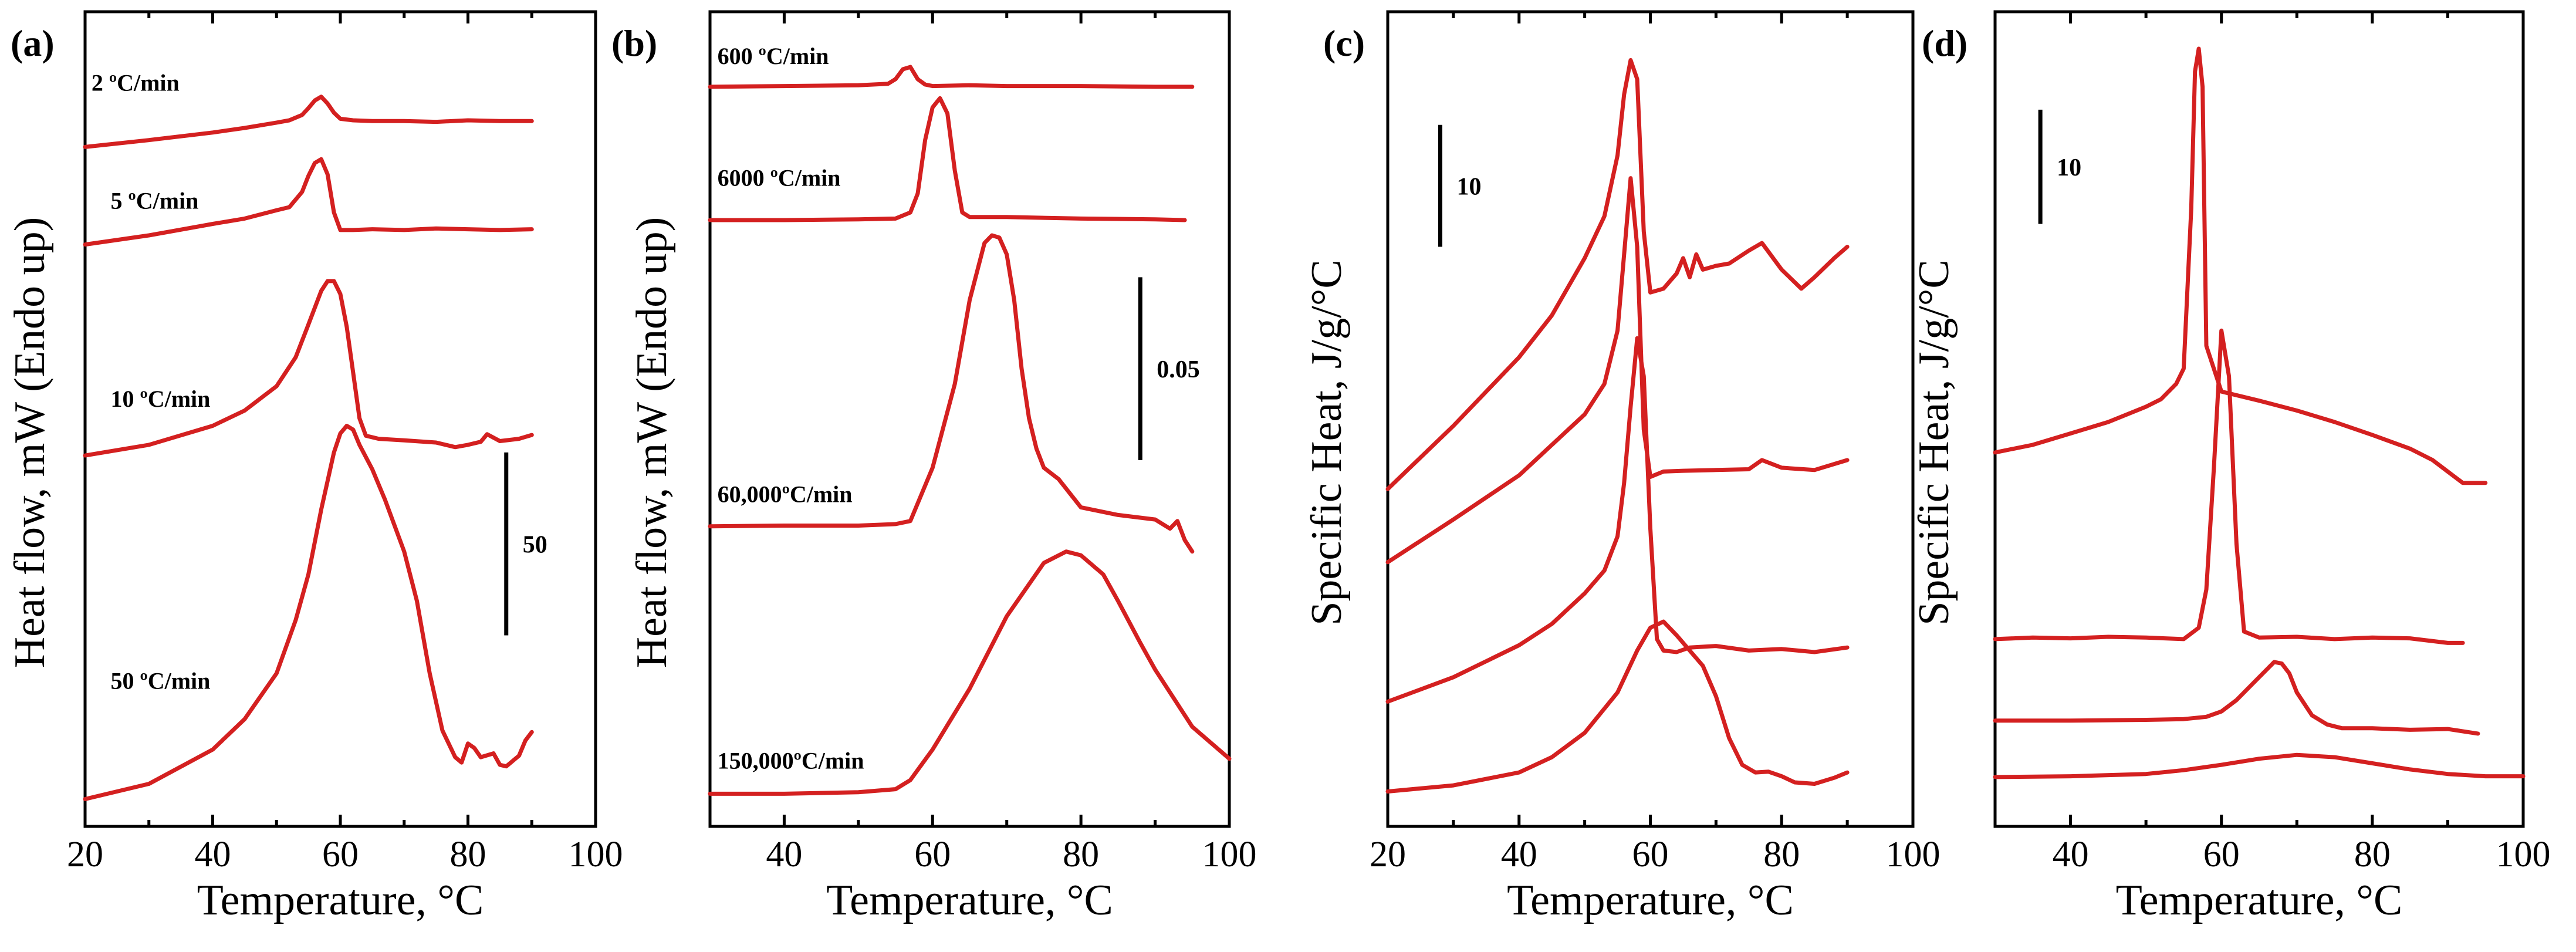  I want to click on scale-bar-label: 50, so click(535, 545).